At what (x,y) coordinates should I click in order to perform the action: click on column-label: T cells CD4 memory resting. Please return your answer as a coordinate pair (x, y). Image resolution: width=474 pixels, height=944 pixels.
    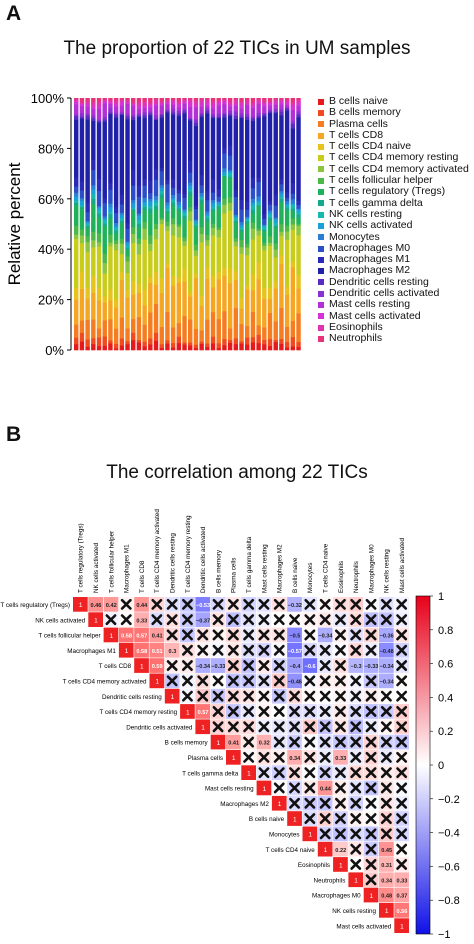
    Looking at the image, I should click on (188, 554).